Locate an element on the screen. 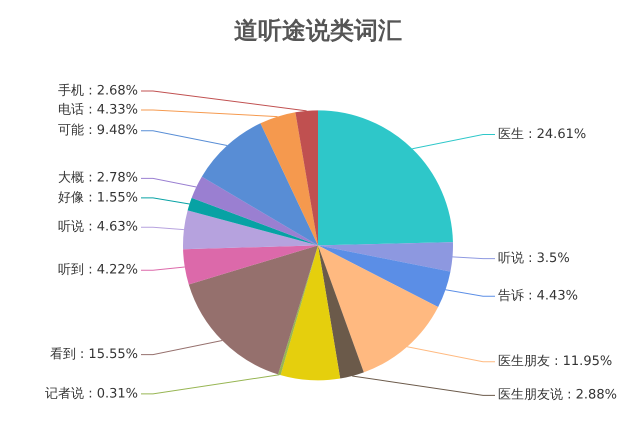 The width and height of the screenshot is (636, 440). data-label: : 4.33% is located at coordinates (113, 110).